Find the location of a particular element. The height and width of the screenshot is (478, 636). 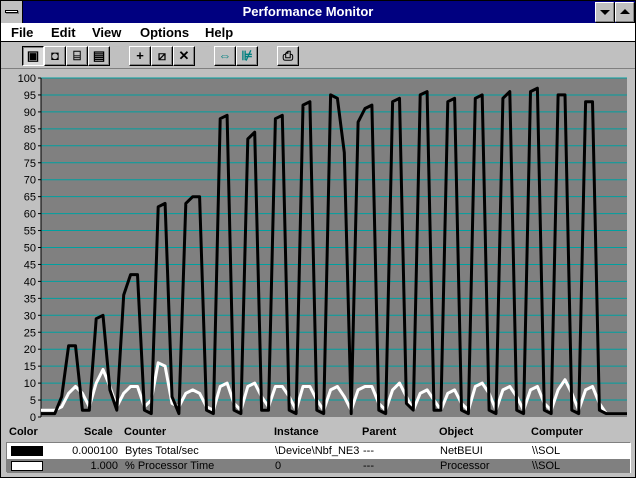

edit-counter-icon: ⧄ is located at coordinates (162, 55).